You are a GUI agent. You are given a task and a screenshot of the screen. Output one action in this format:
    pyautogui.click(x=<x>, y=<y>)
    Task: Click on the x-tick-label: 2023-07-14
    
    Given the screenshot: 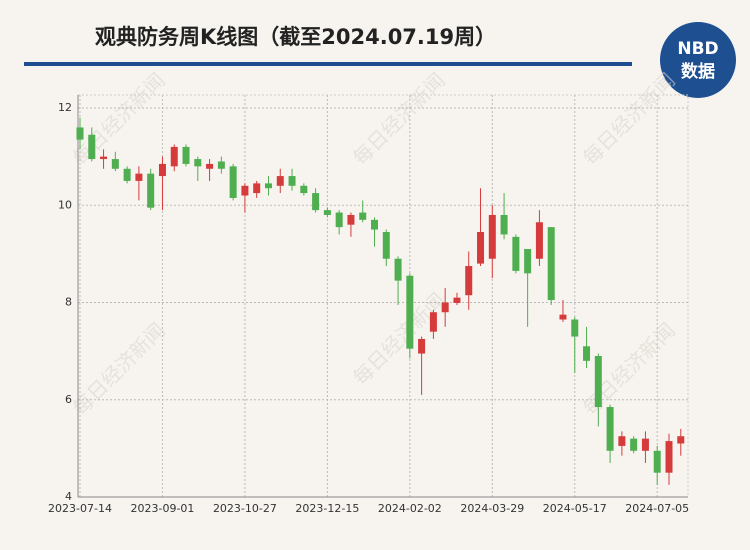 What is the action you would take?
    pyautogui.click(x=80, y=508)
    